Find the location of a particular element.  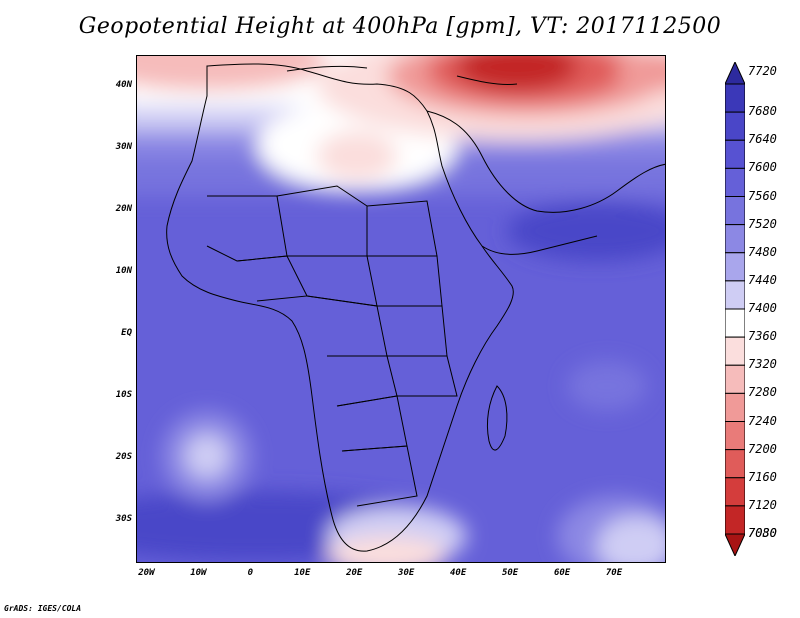

colorbar-label: 7720 is located at coordinates (762, 71).